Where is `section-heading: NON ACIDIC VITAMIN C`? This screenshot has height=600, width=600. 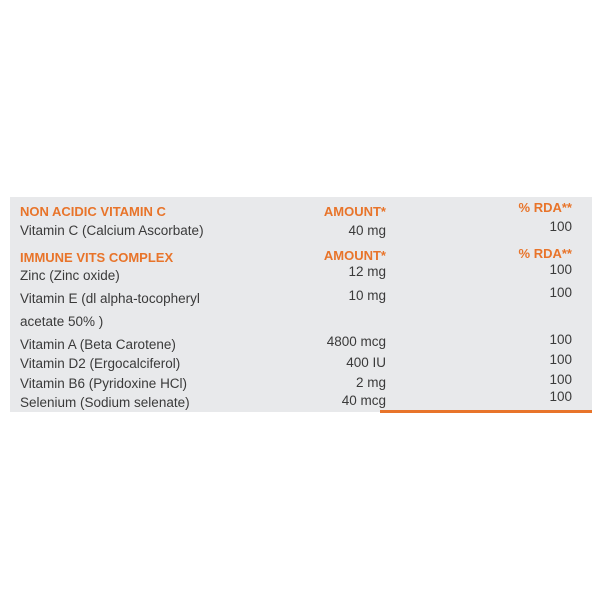
section-heading: NON ACIDIC VITAMIN C is located at coordinates (93, 211).